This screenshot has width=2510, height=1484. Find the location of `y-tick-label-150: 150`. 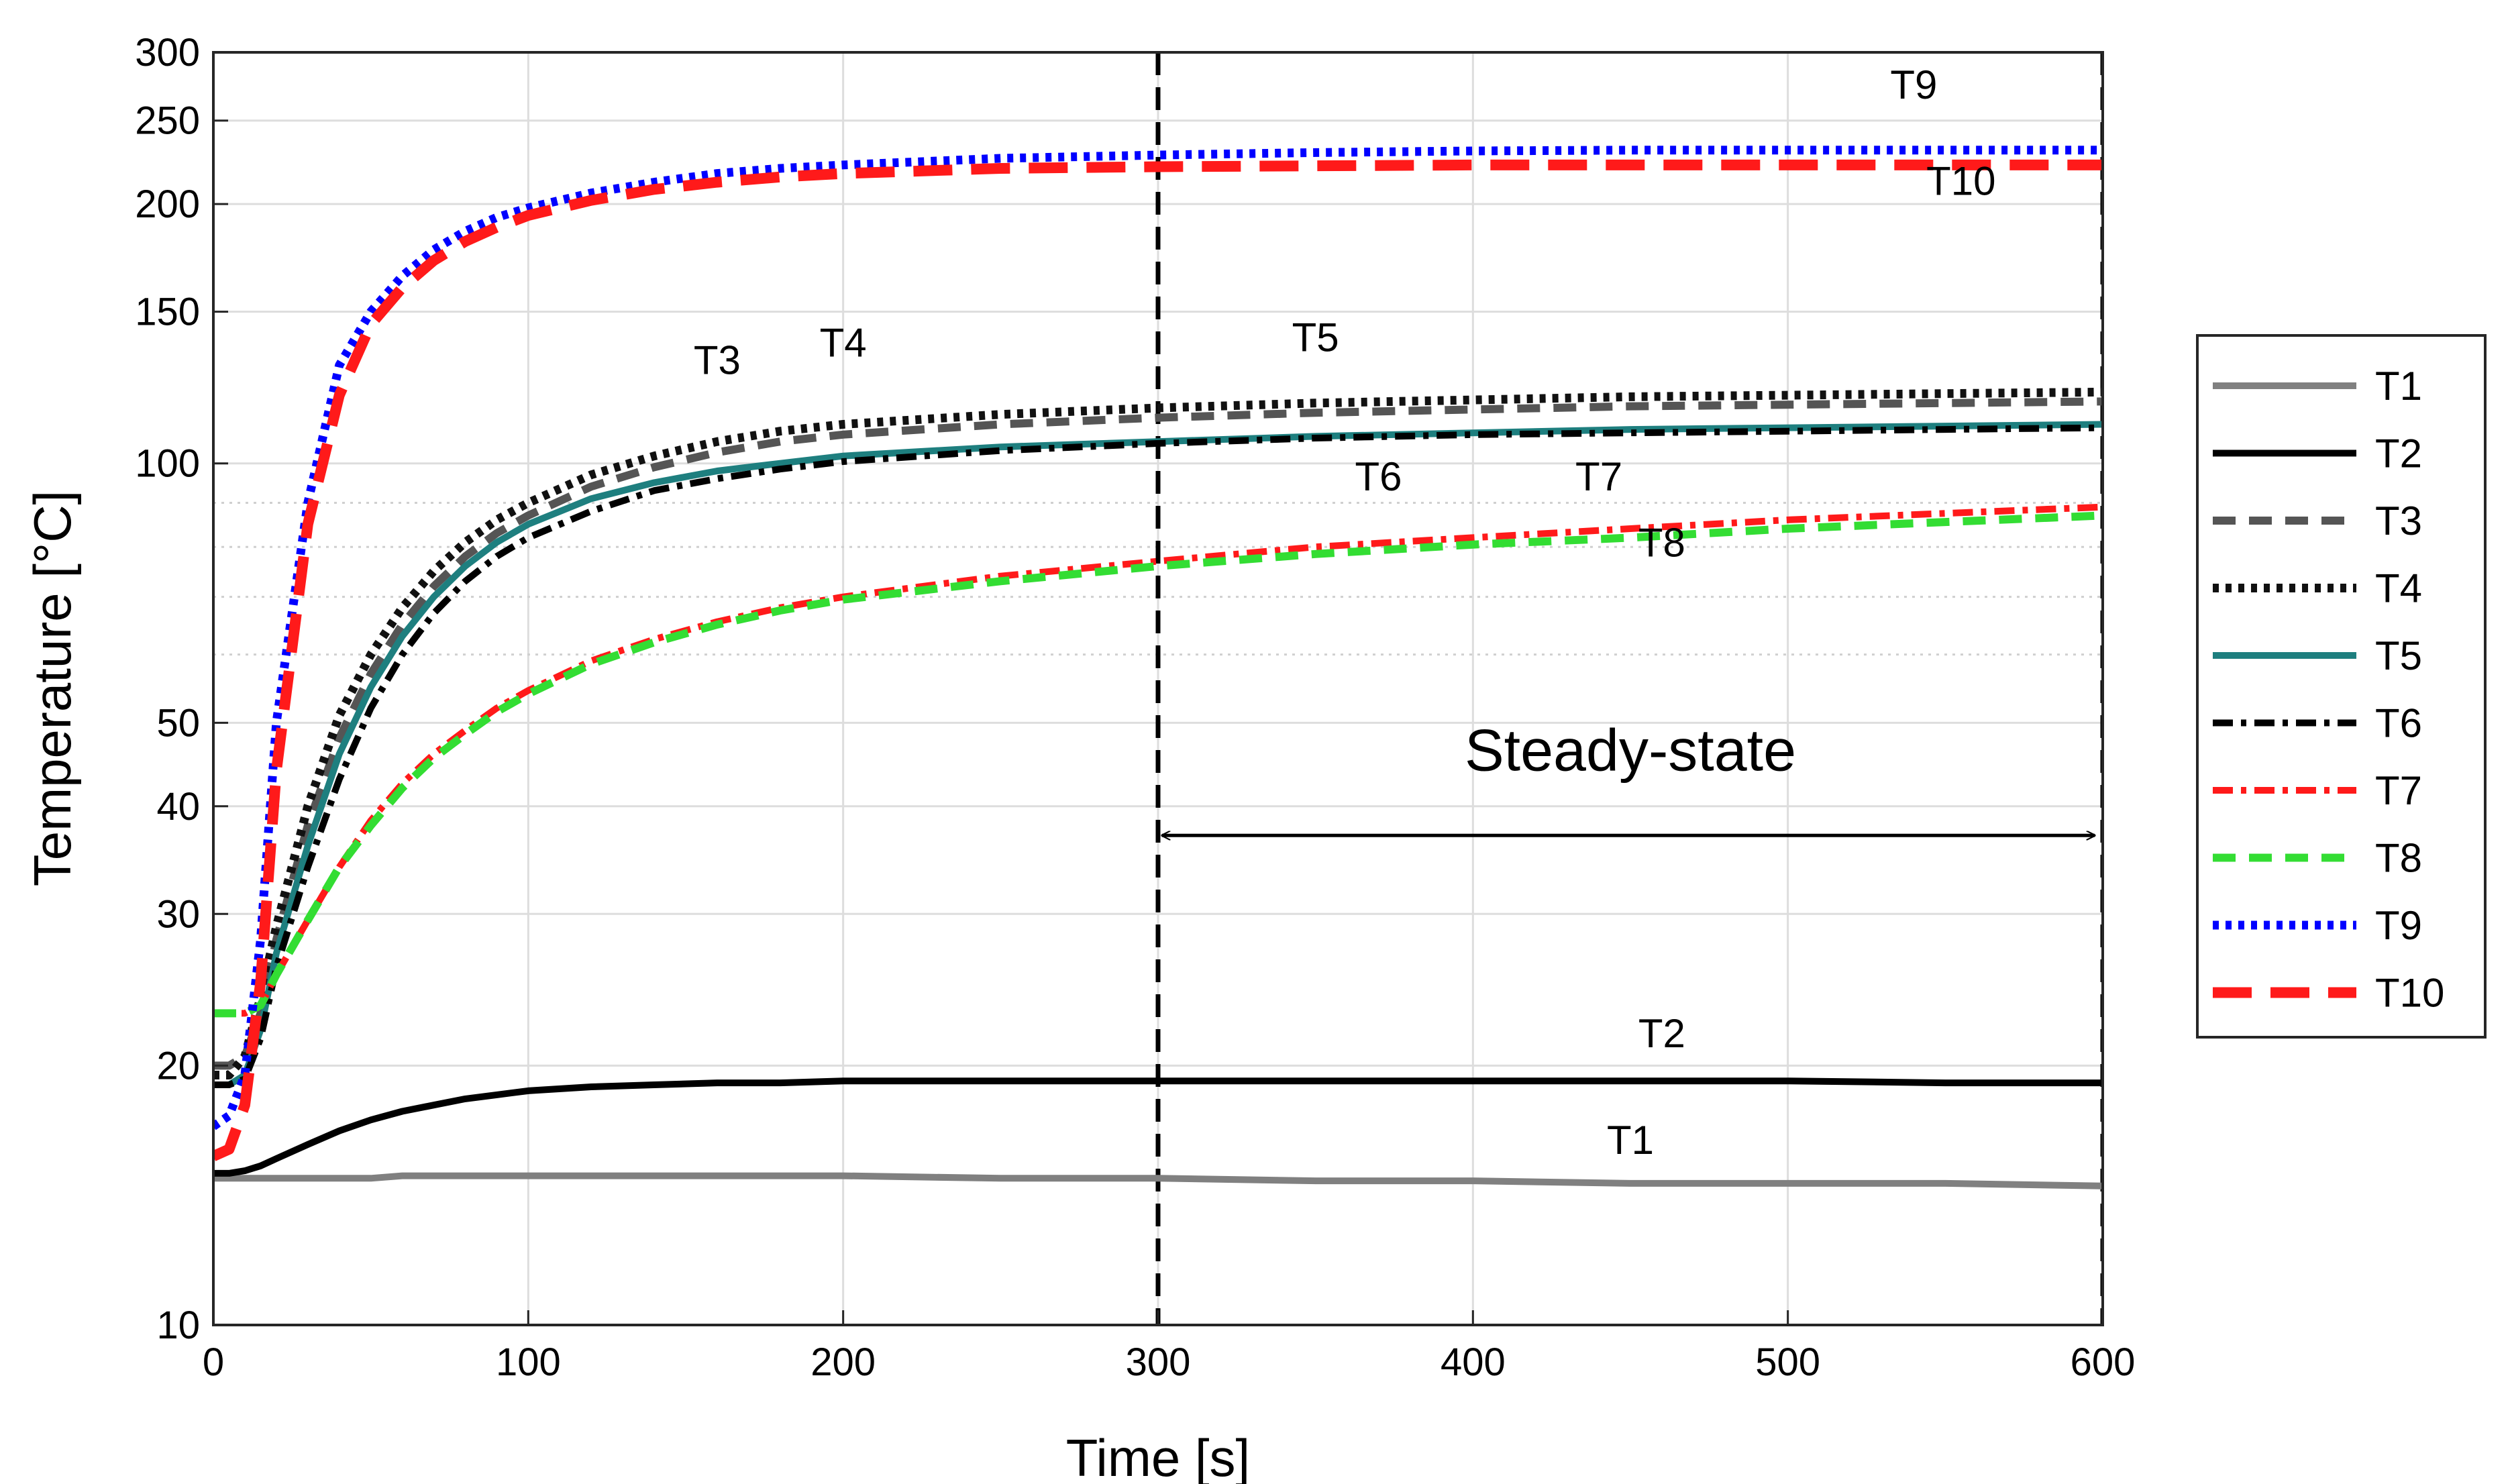

y-tick-label-150: 150 is located at coordinates (167, 312).